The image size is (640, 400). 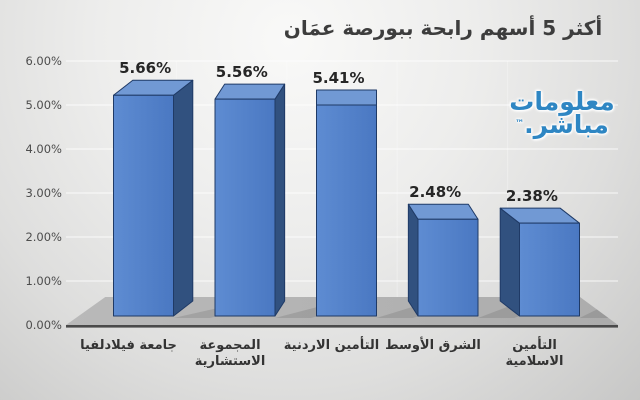 I want to click on bar-value-label: 5.66%, so click(x=145, y=68).